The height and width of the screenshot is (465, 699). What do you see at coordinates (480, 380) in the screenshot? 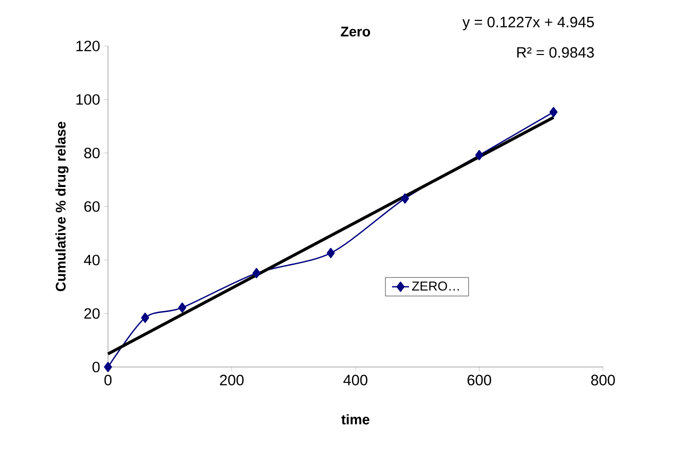
I see `x-tick-label: 600` at bounding box center [480, 380].